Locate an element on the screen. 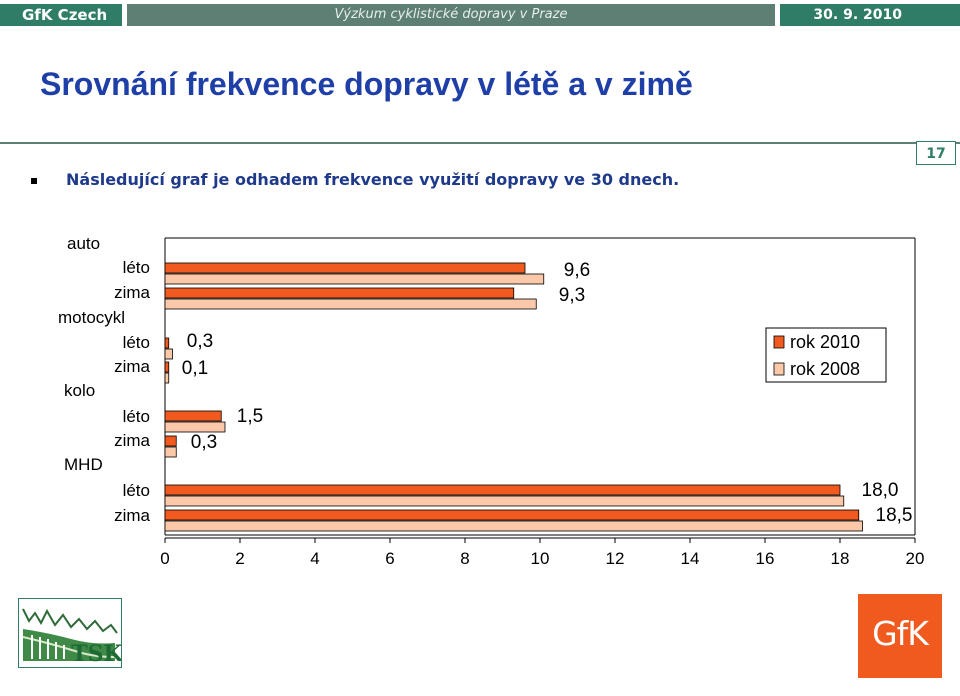 The height and width of the screenshot is (696, 960). x-tick-label: 8 is located at coordinates (464, 558).